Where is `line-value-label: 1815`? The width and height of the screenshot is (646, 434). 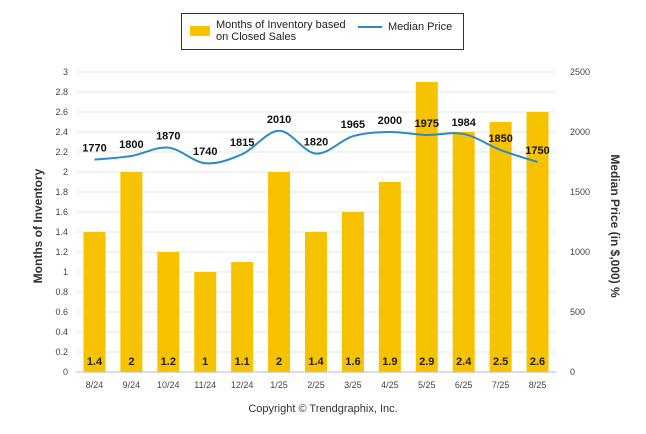 line-value-label: 1815 is located at coordinates (242, 143).